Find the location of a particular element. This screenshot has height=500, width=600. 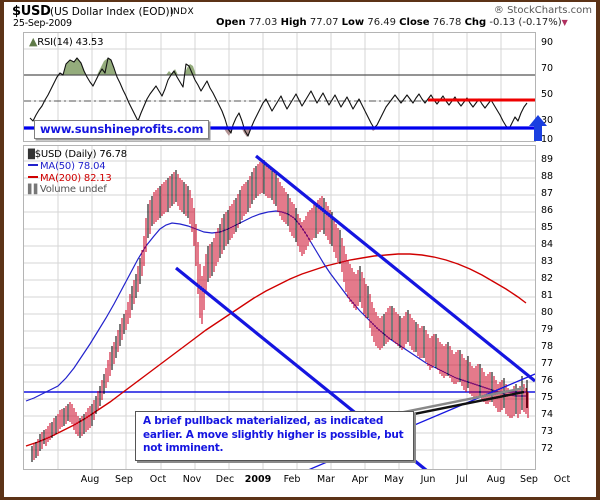

price-legend-volume-row: ▌▌Volume undef is located at coordinates (77, 190).